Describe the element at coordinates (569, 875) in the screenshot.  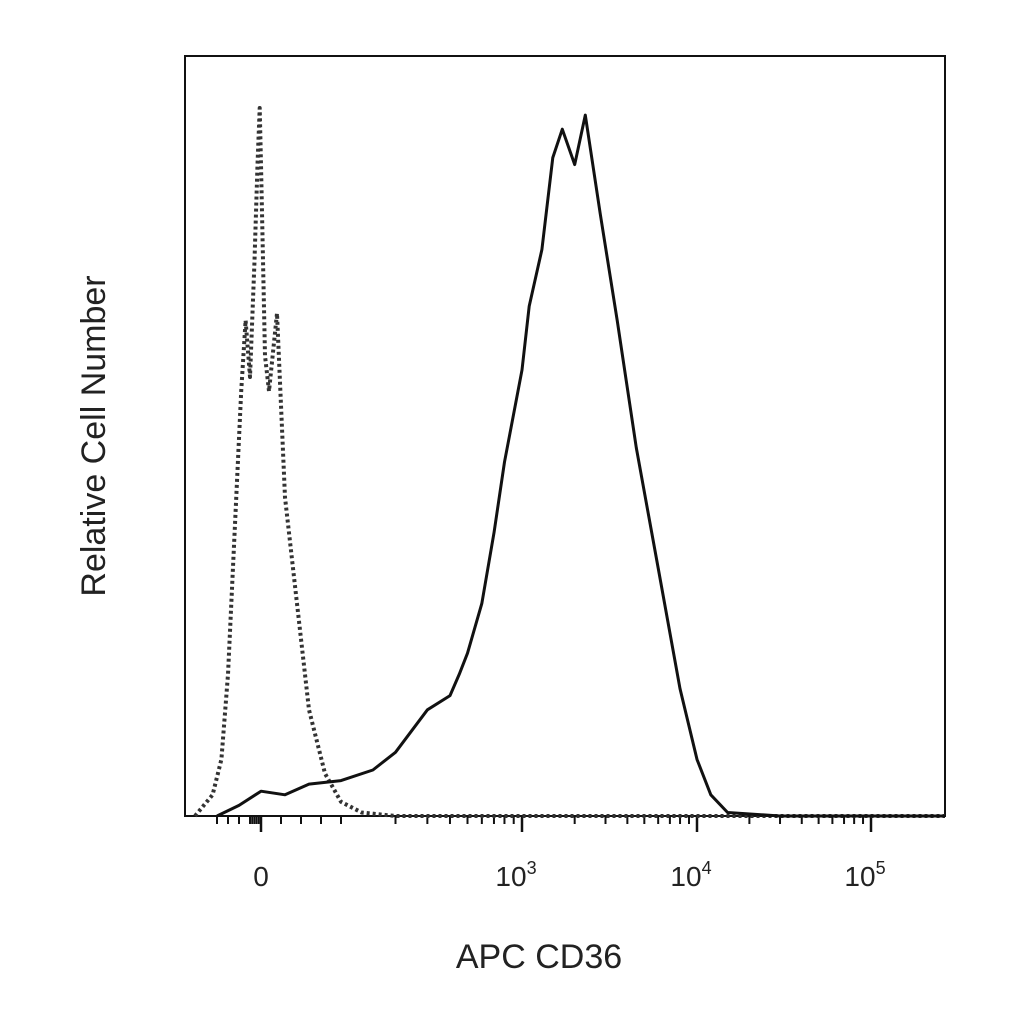
I see `x-axis-tick-labels: 0 10³ 10⁴ 10⁵` at that location.